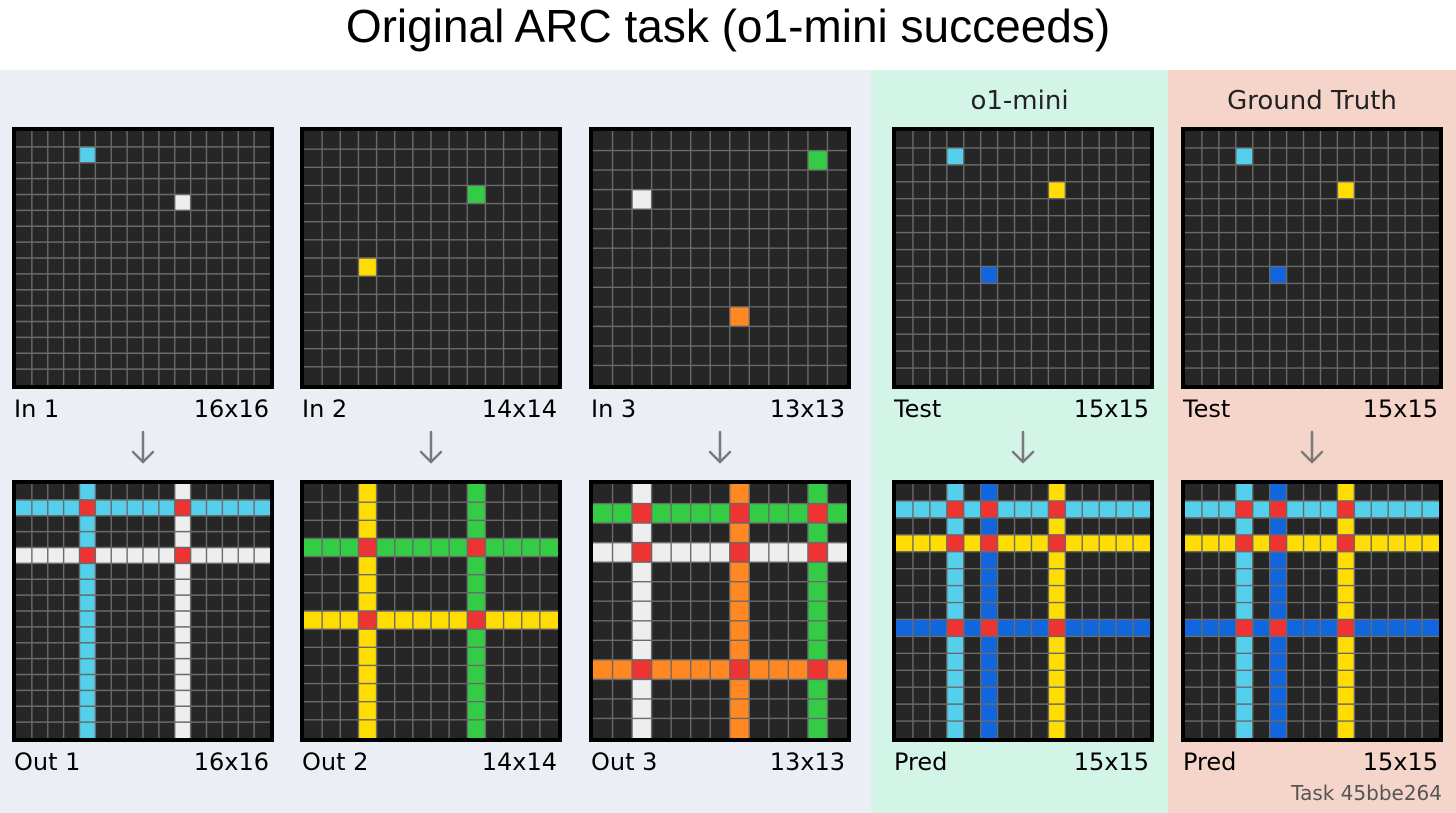  What do you see at coordinates (1111, 762) in the screenshot?
I see `grid-size-pred: 15x15` at bounding box center [1111, 762].